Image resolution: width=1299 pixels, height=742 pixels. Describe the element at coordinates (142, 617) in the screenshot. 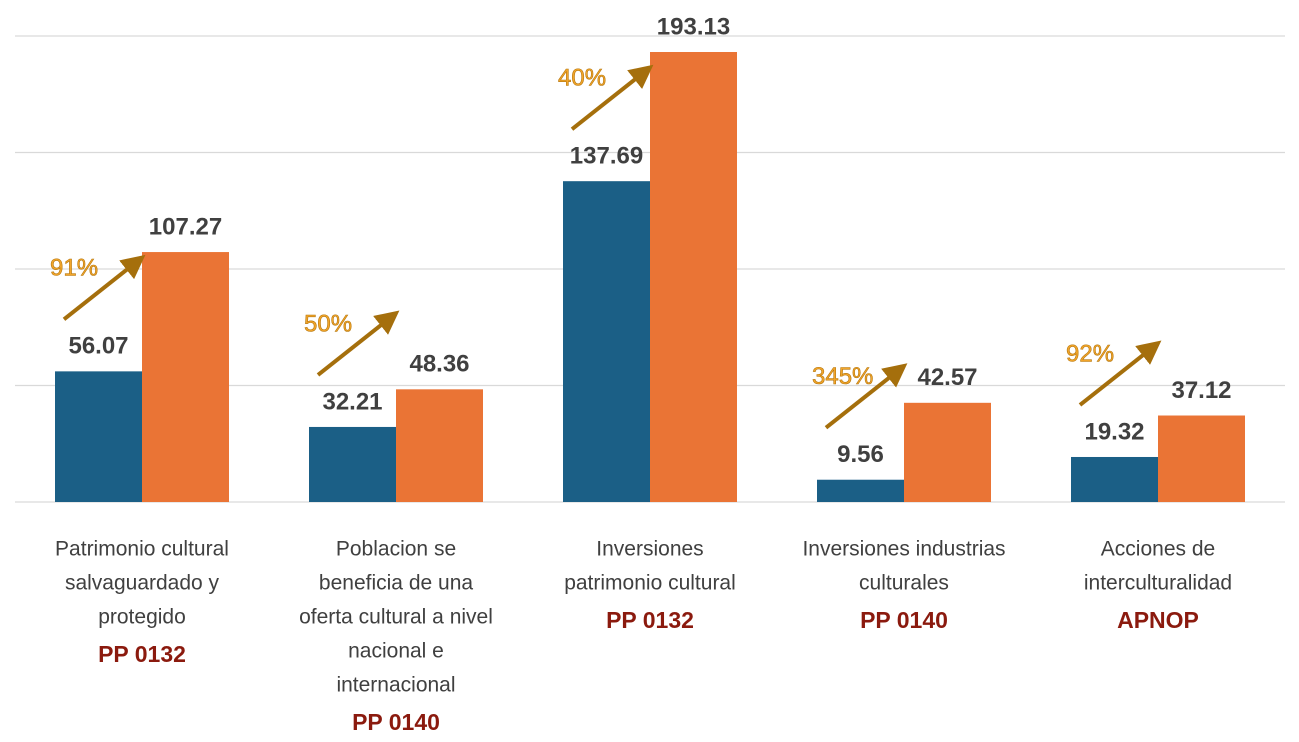

I see `category-label: protegido` at that location.